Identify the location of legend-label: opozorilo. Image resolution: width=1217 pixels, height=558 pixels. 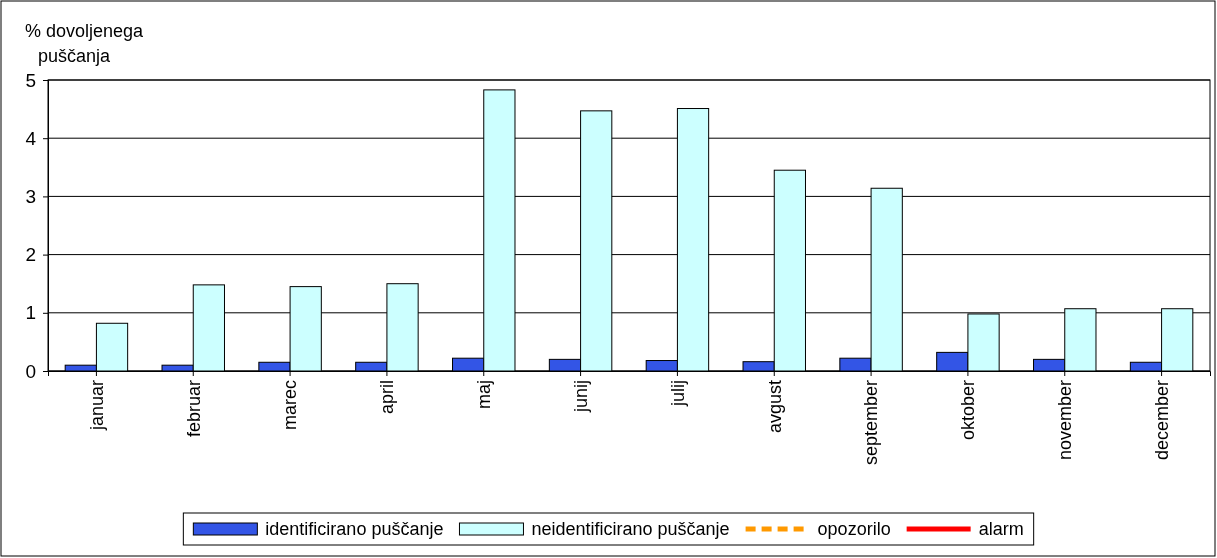
(854, 529).